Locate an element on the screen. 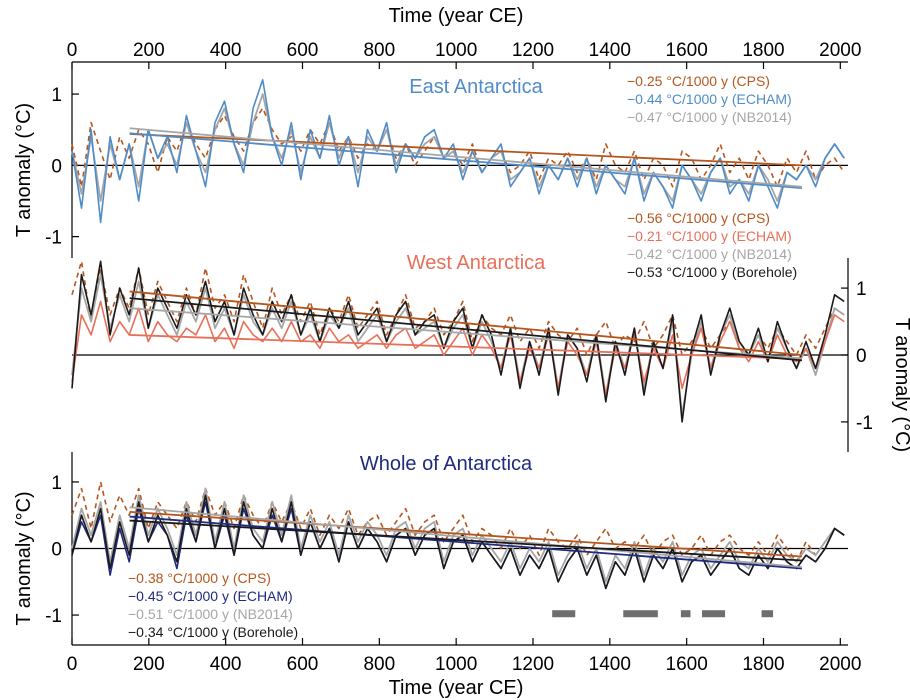 This screenshot has width=910, height=700. x-tick-label-top: 800 is located at coordinates (379, 50).